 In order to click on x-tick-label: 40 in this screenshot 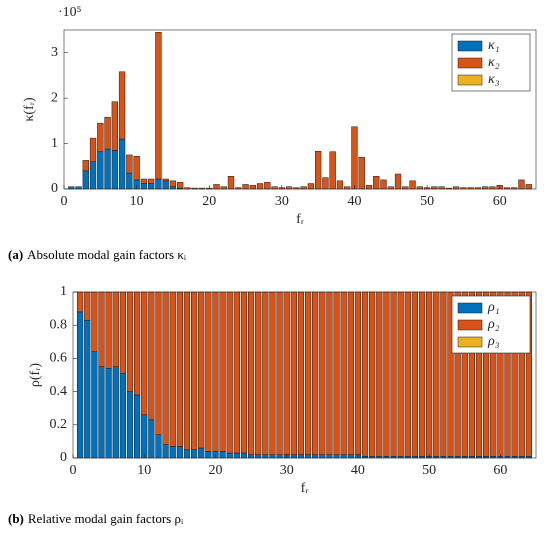, I will do `click(354, 201)`.